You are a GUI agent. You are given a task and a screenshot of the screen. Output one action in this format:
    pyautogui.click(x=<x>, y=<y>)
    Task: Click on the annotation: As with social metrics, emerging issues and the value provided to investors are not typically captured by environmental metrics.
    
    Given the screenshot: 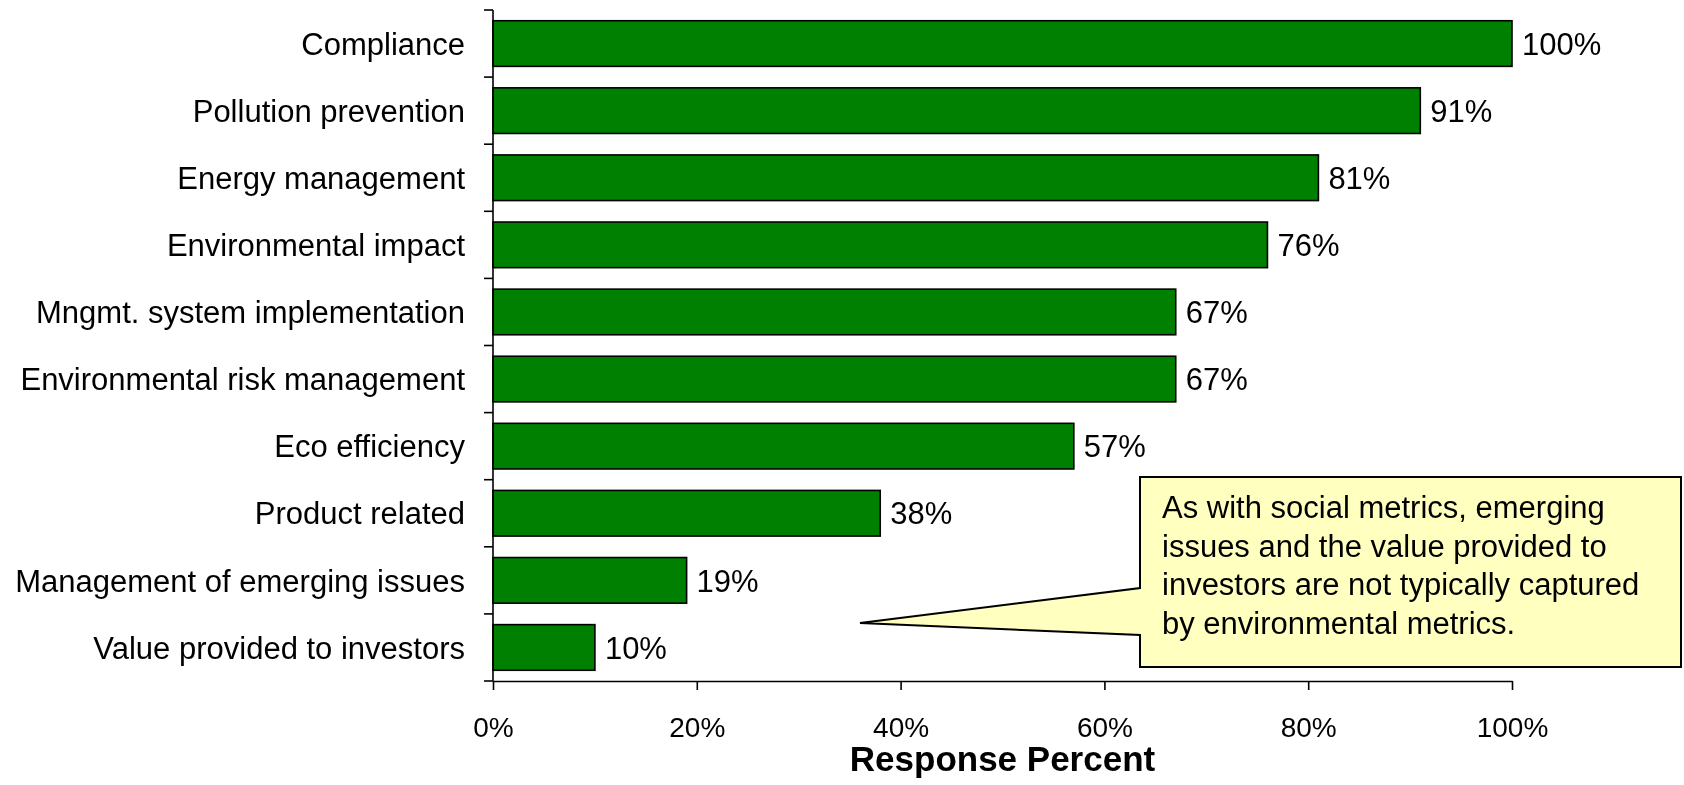 What is the action you would take?
    pyautogui.click(x=1401, y=565)
    